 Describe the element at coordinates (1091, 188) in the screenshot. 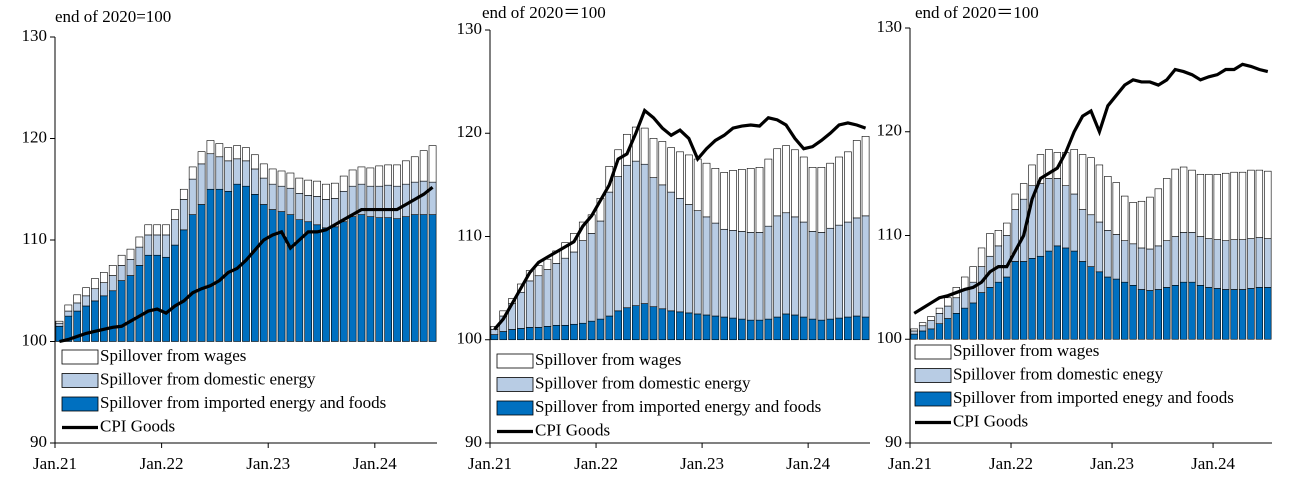

I see `cpi-line` at that location.